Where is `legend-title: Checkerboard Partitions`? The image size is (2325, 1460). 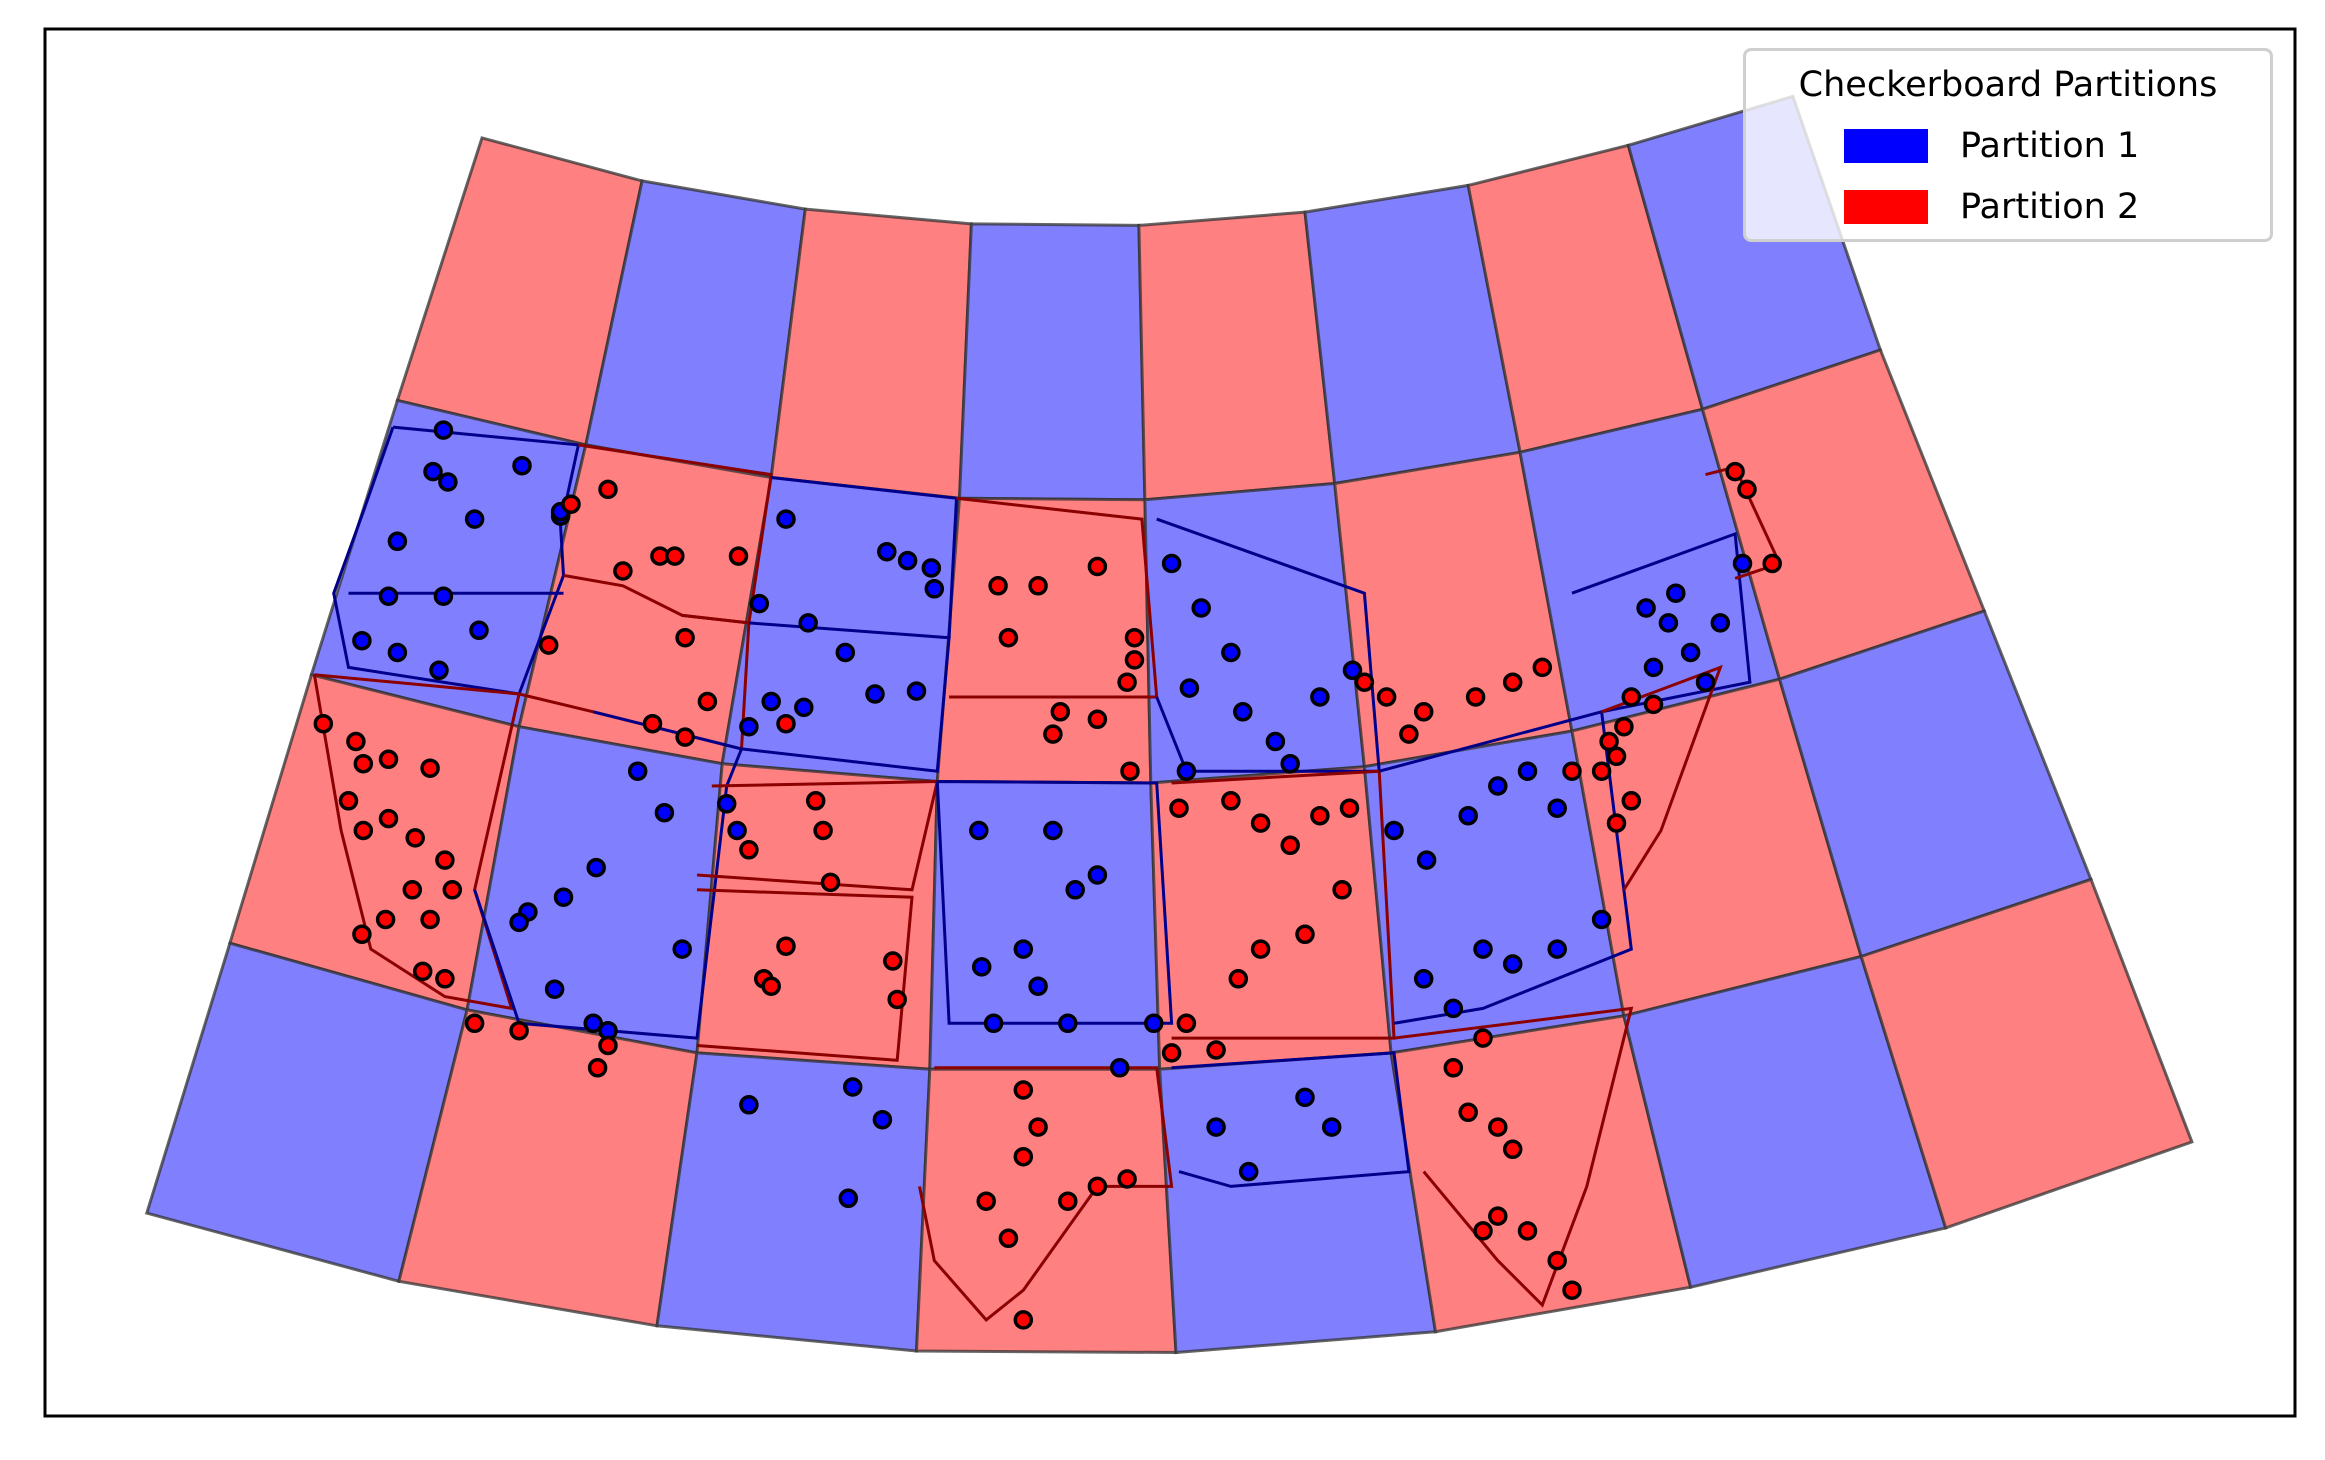 legend-title: Checkerboard Partitions is located at coordinates (2008, 85).